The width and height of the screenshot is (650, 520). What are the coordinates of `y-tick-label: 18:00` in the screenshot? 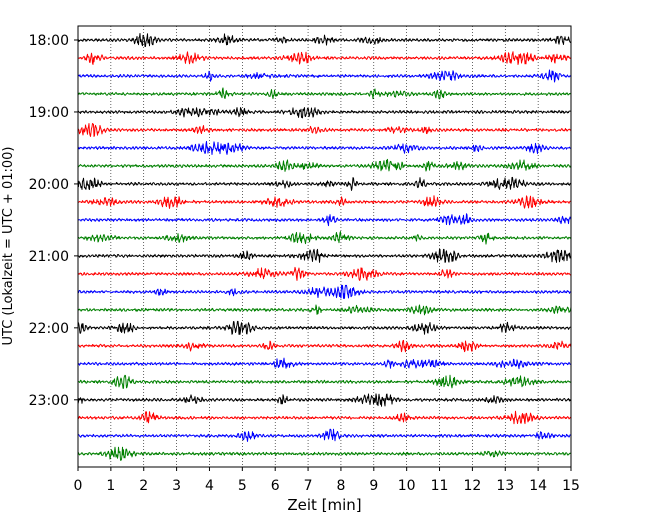 It's located at (49, 41).